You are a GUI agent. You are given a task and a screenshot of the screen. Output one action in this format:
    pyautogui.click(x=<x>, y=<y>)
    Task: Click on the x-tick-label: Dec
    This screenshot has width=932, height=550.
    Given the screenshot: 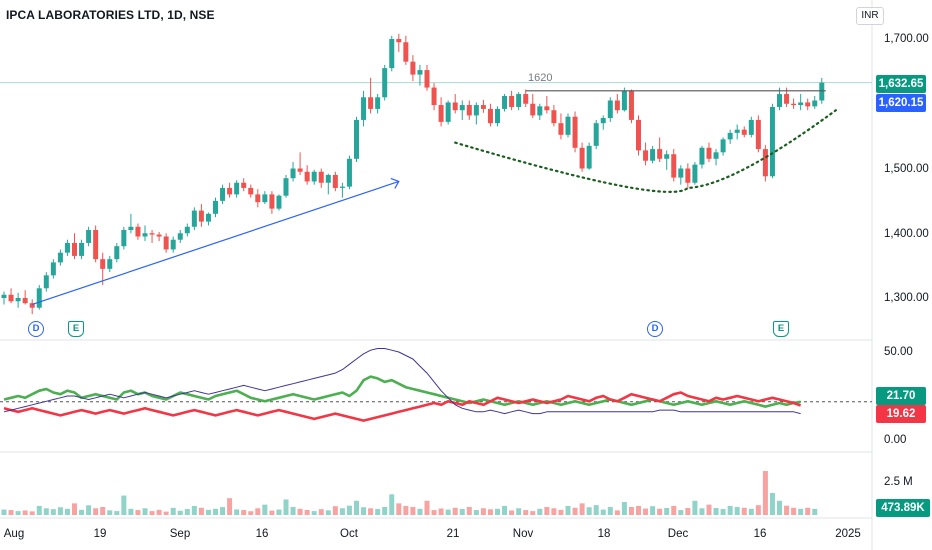 What is the action you would take?
    pyautogui.click(x=678, y=534)
    